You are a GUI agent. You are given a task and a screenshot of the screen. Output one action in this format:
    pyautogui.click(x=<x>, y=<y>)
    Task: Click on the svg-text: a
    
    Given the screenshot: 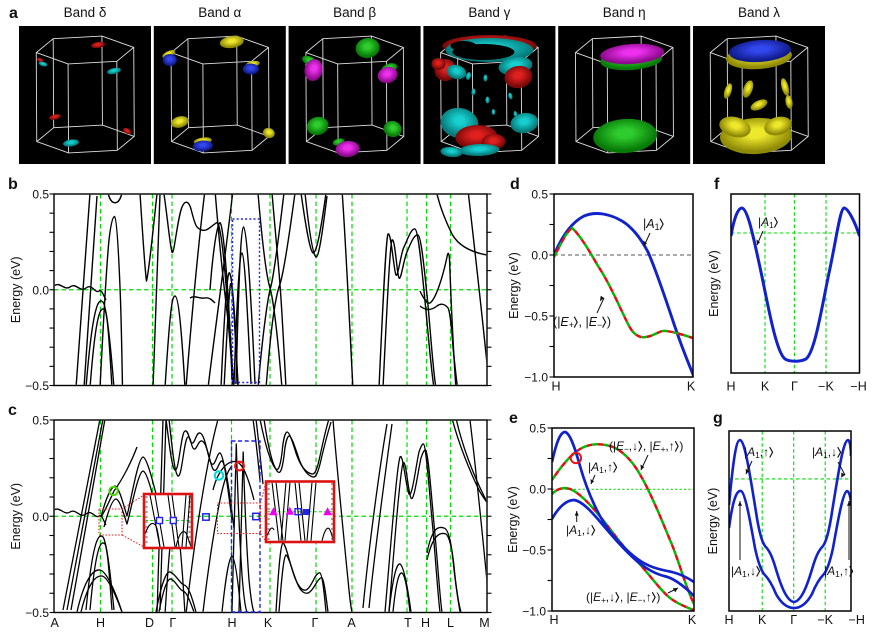 What is the action you would take?
    pyautogui.click(x=13, y=13)
    